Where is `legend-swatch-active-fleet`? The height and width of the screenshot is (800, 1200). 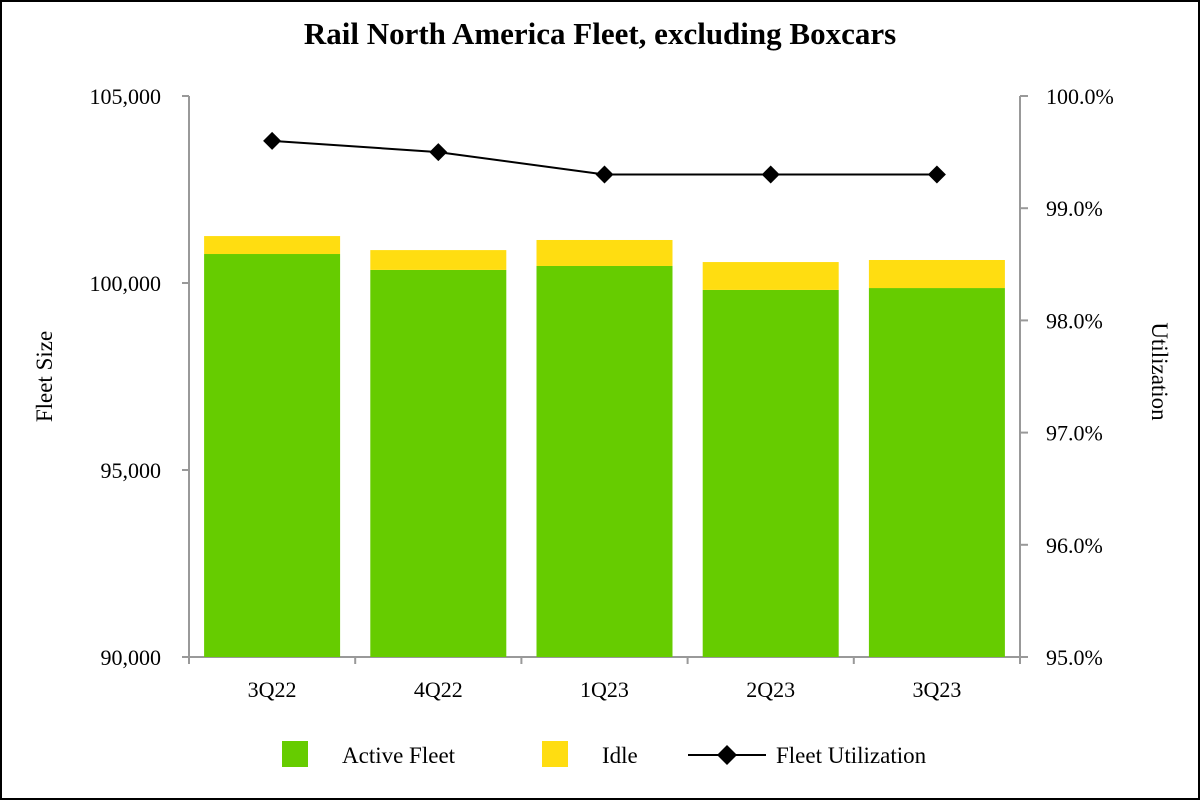 legend-swatch-active-fleet is located at coordinates (295, 754).